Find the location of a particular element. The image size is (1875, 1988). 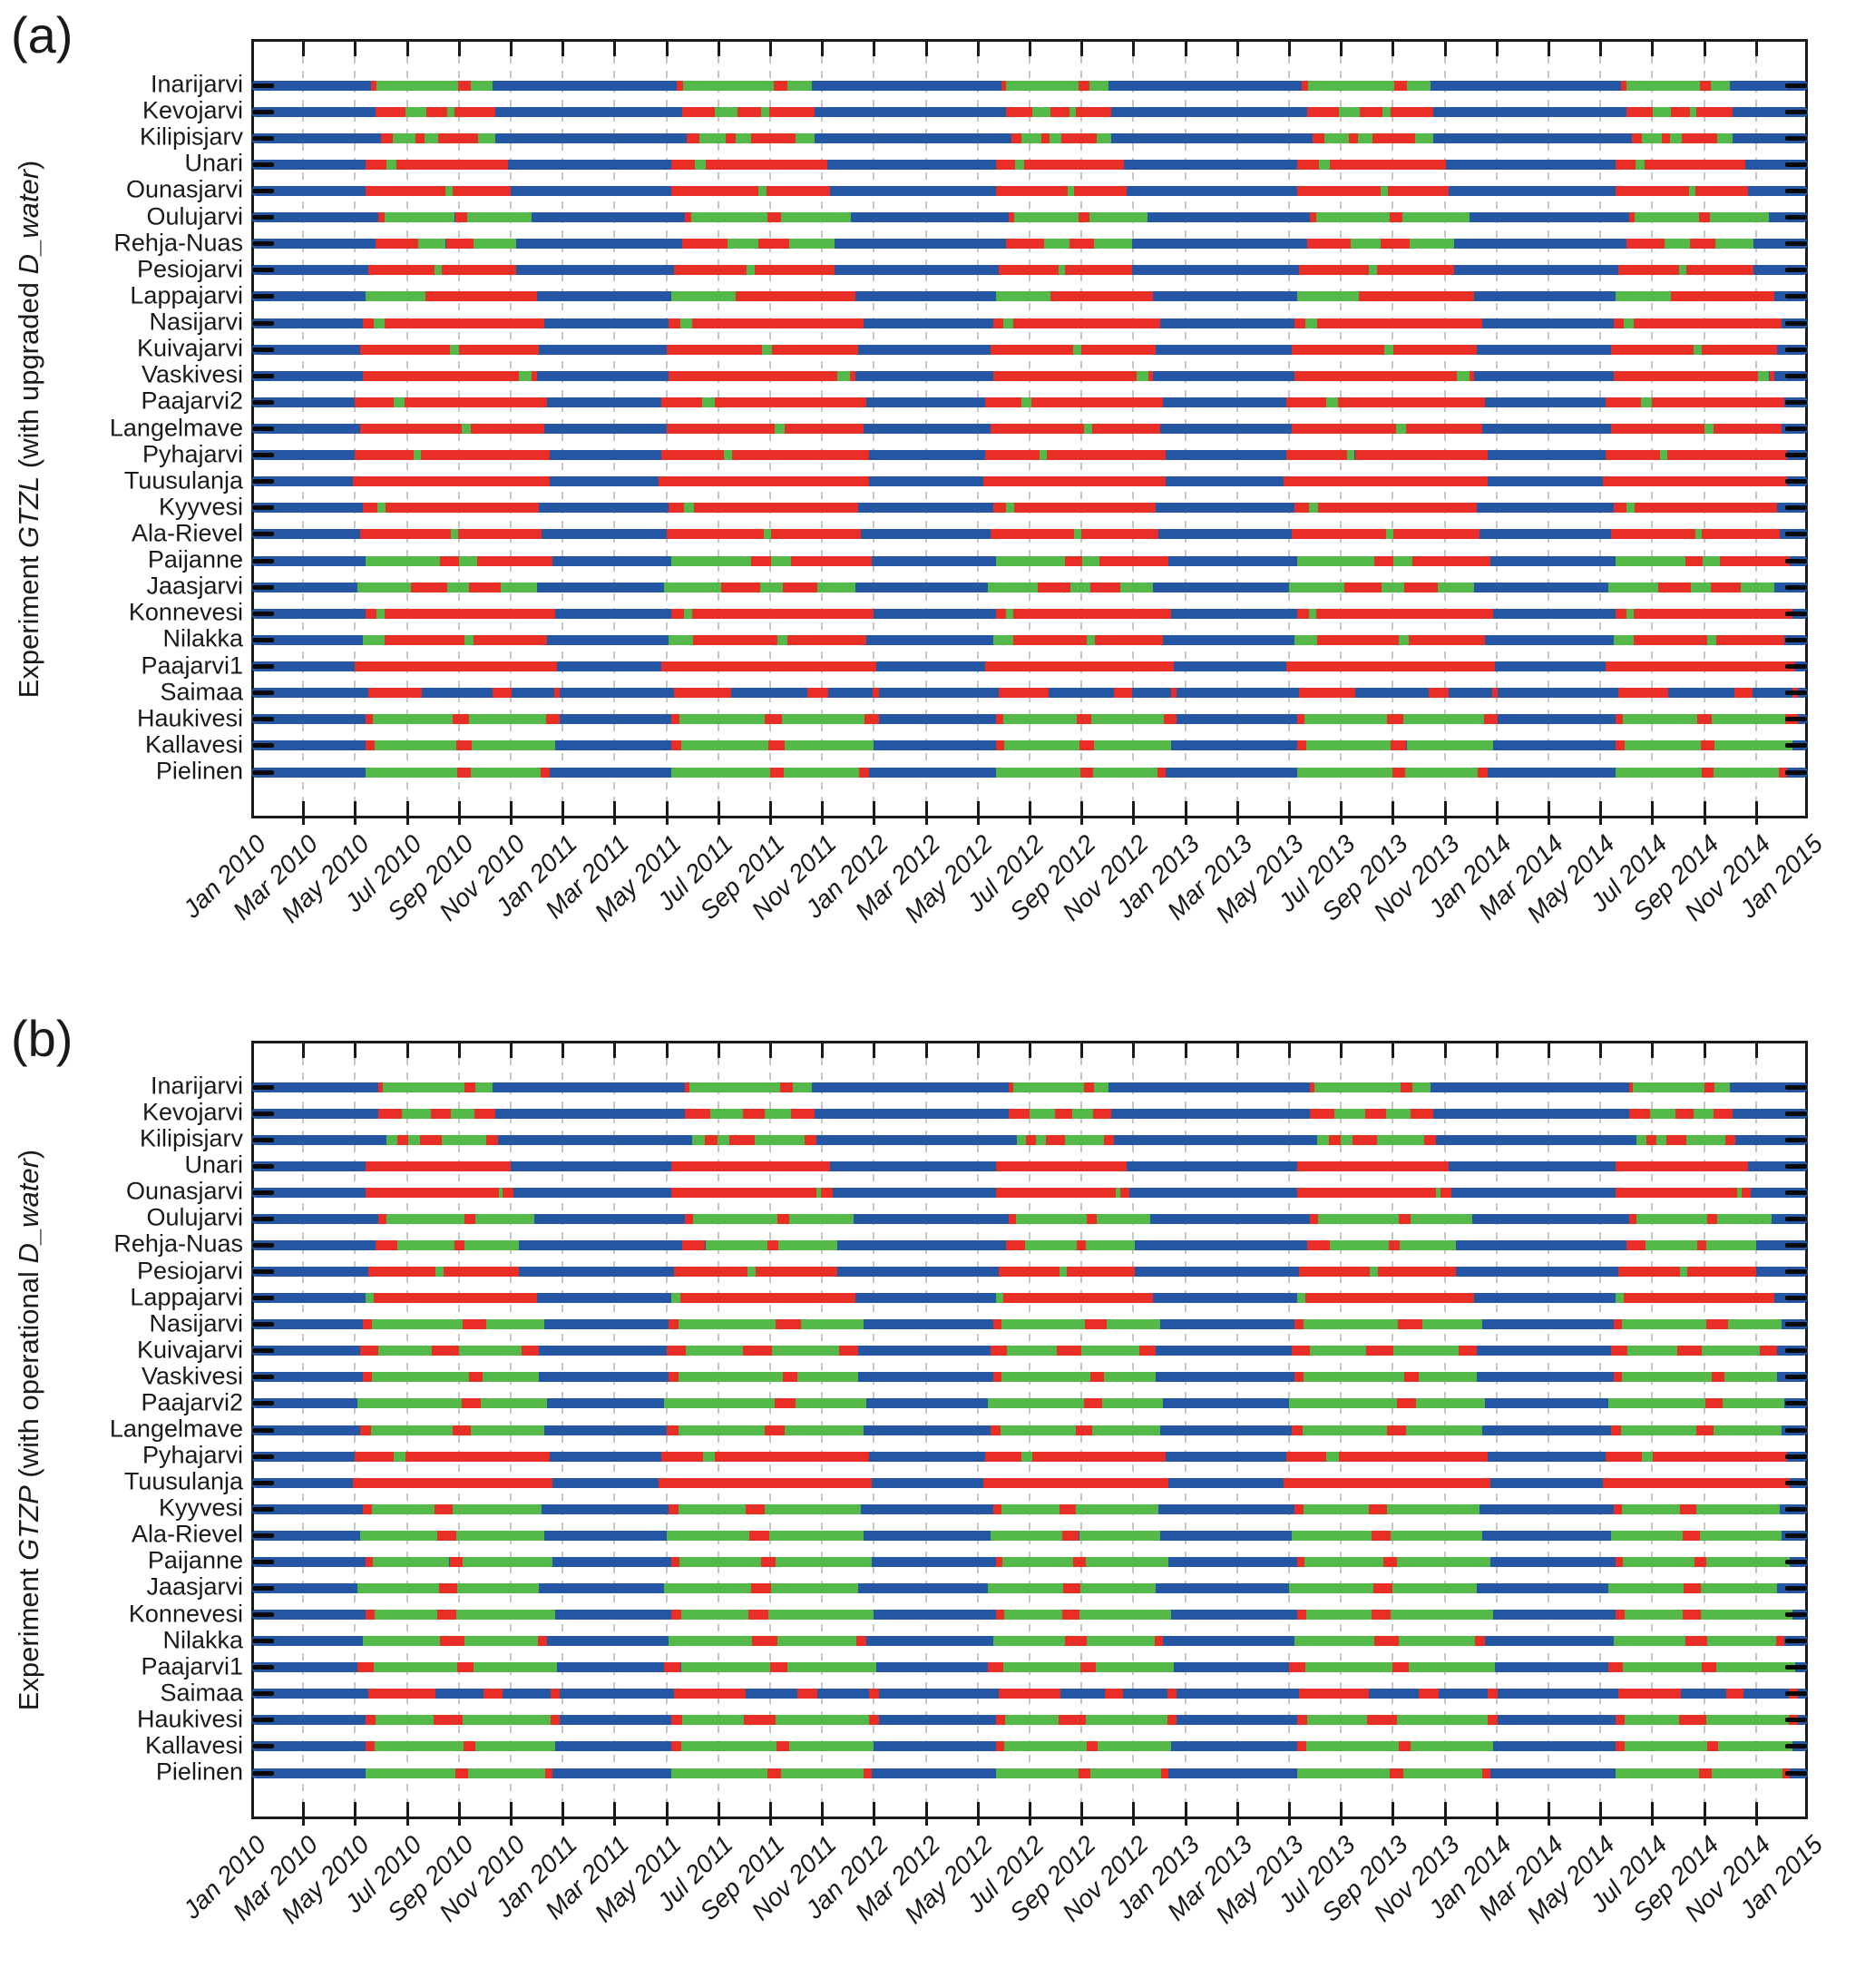

lake-label: Kevojarvi is located at coordinates (192, 110).